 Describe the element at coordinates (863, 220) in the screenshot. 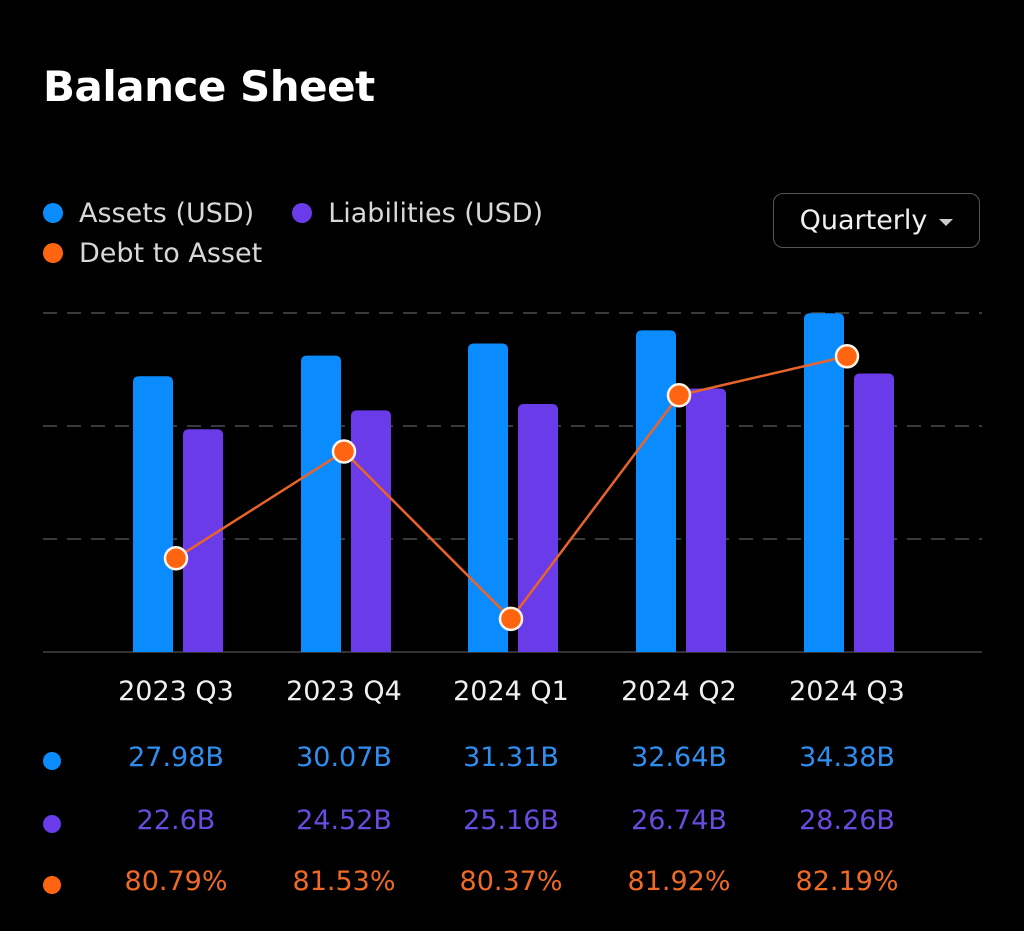

I see `period-dropdown-value: Quarterly` at that location.